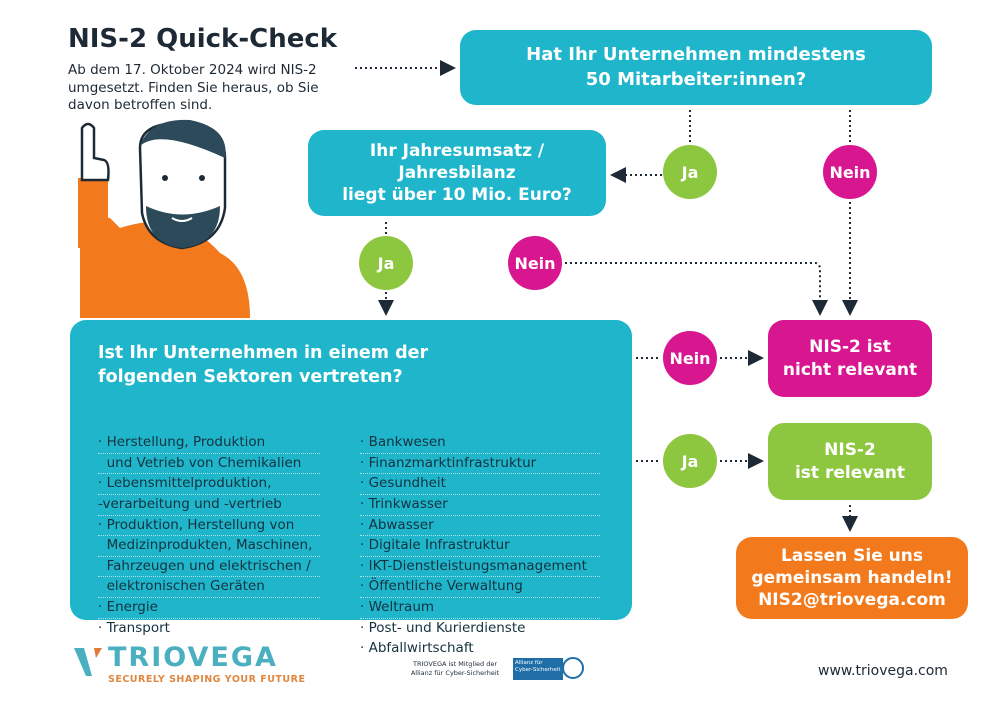 The height and width of the screenshot is (701, 1000). Describe the element at coordinates (480, 629) in the screenshot. I see `sector-item: · Post- und Kurierdienste` at that location.